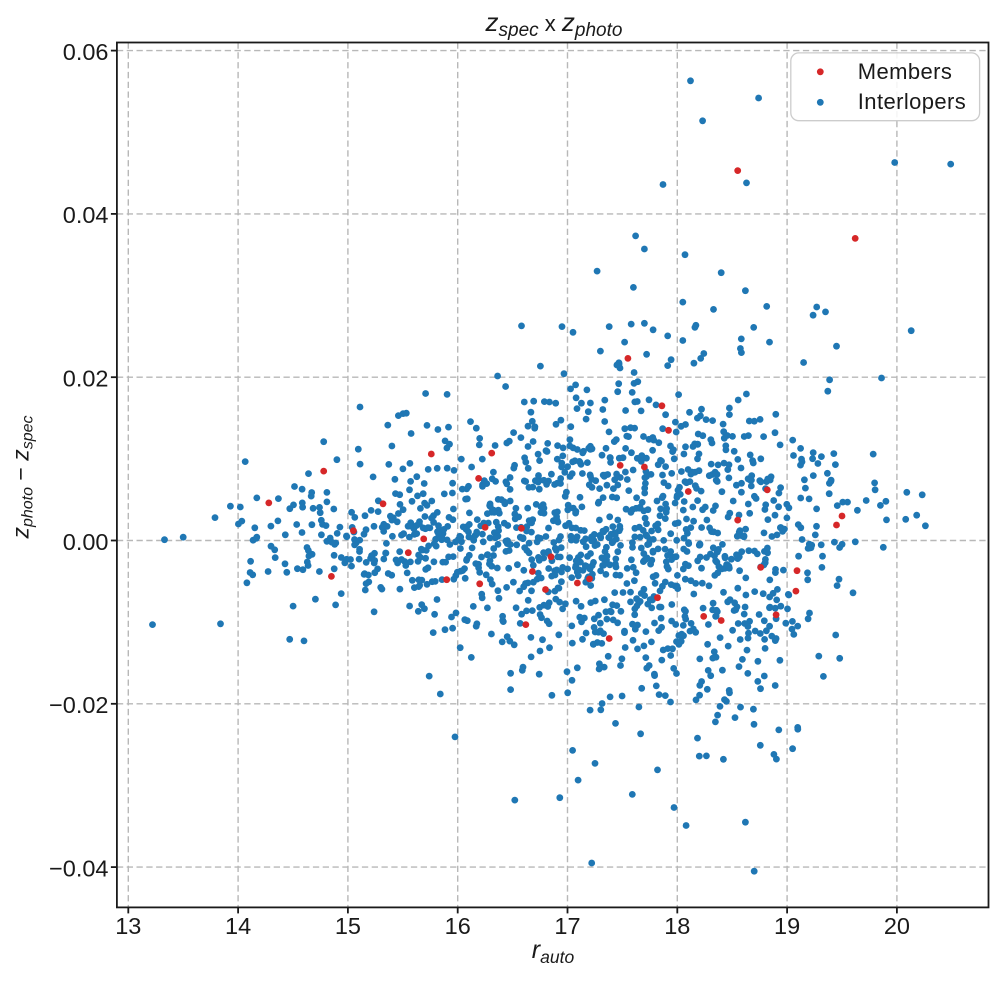 The height and width of the screenshot is (985, 1004). I want to click on svg-text: −0.02, so click(78, 705).